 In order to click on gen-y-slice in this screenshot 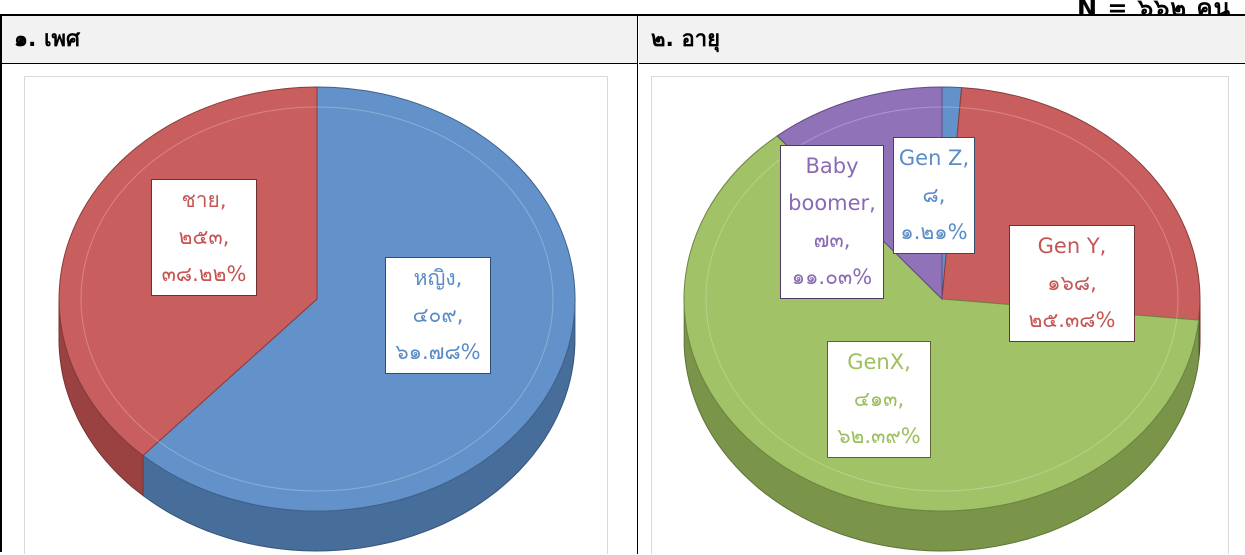, I will do `click(1071, 204)`.